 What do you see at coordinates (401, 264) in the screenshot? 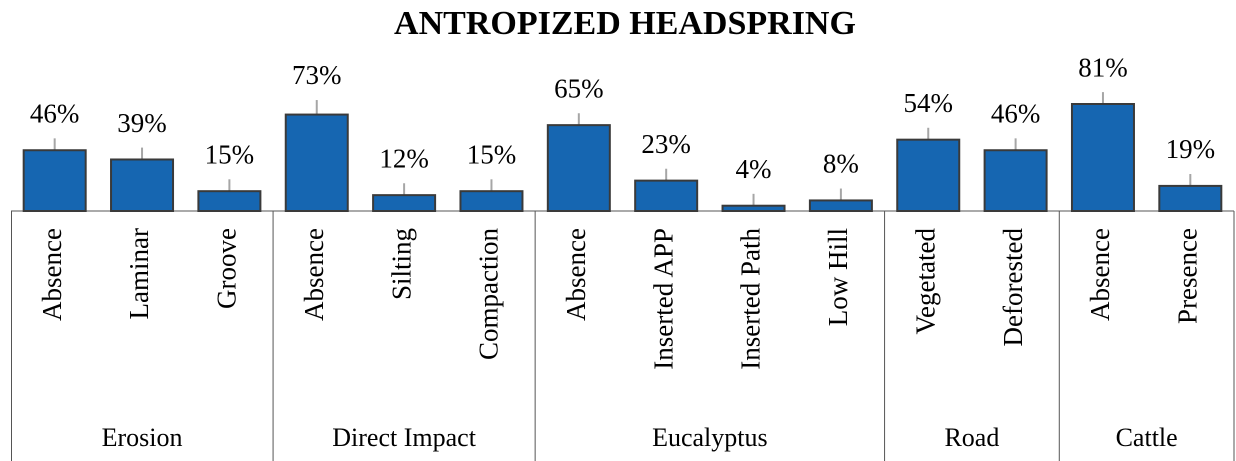
I see `category-label: Silting` at bounding box center [401, 264].